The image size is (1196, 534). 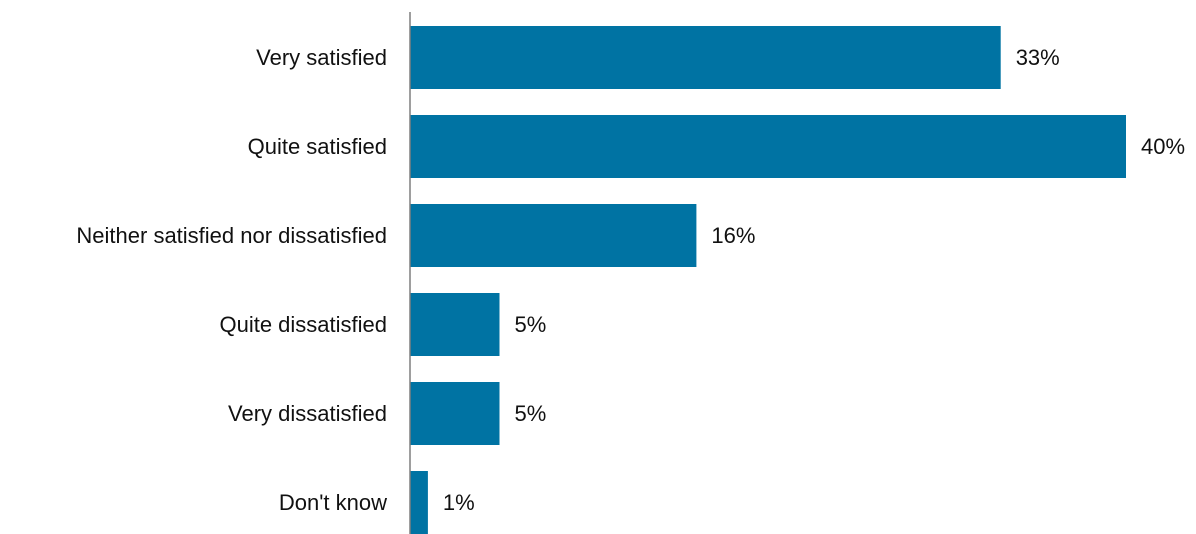 I want to click on category-label-2: Neither satisfied nor dissatisfied, so click(x=231, y=235).